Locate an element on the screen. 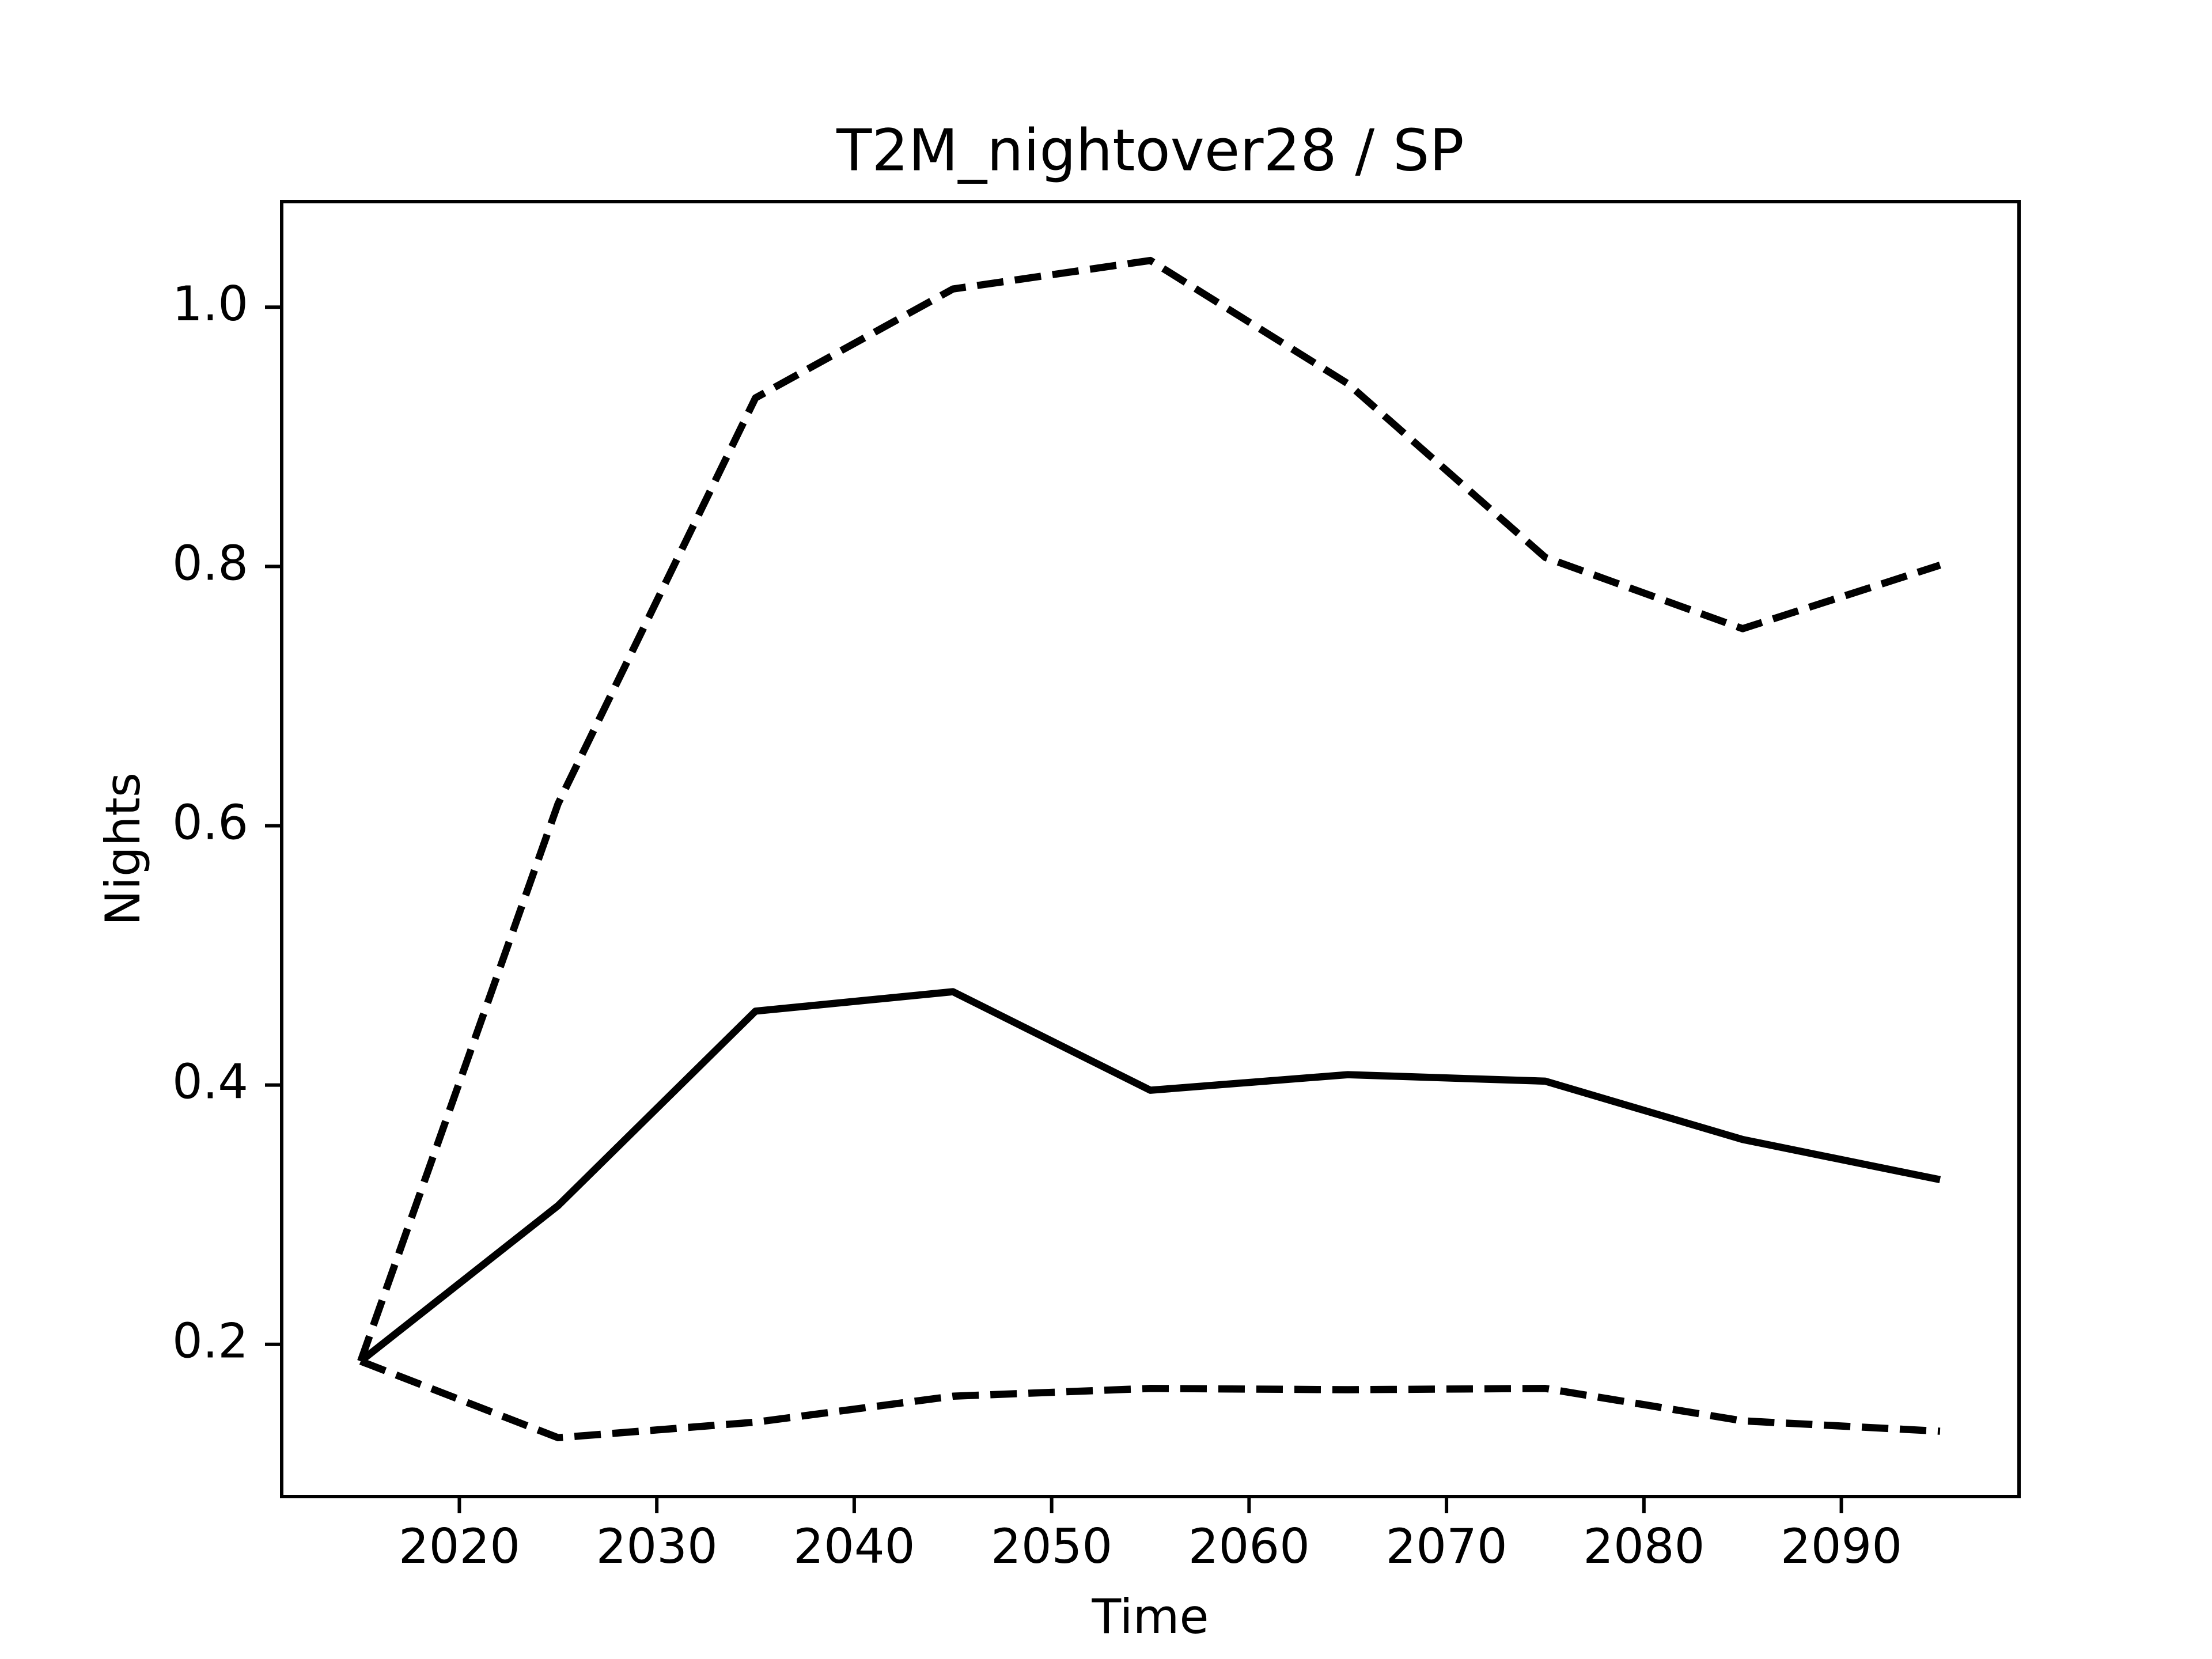  y-tick-label: 0.8 is located at coordinates (210, 563).